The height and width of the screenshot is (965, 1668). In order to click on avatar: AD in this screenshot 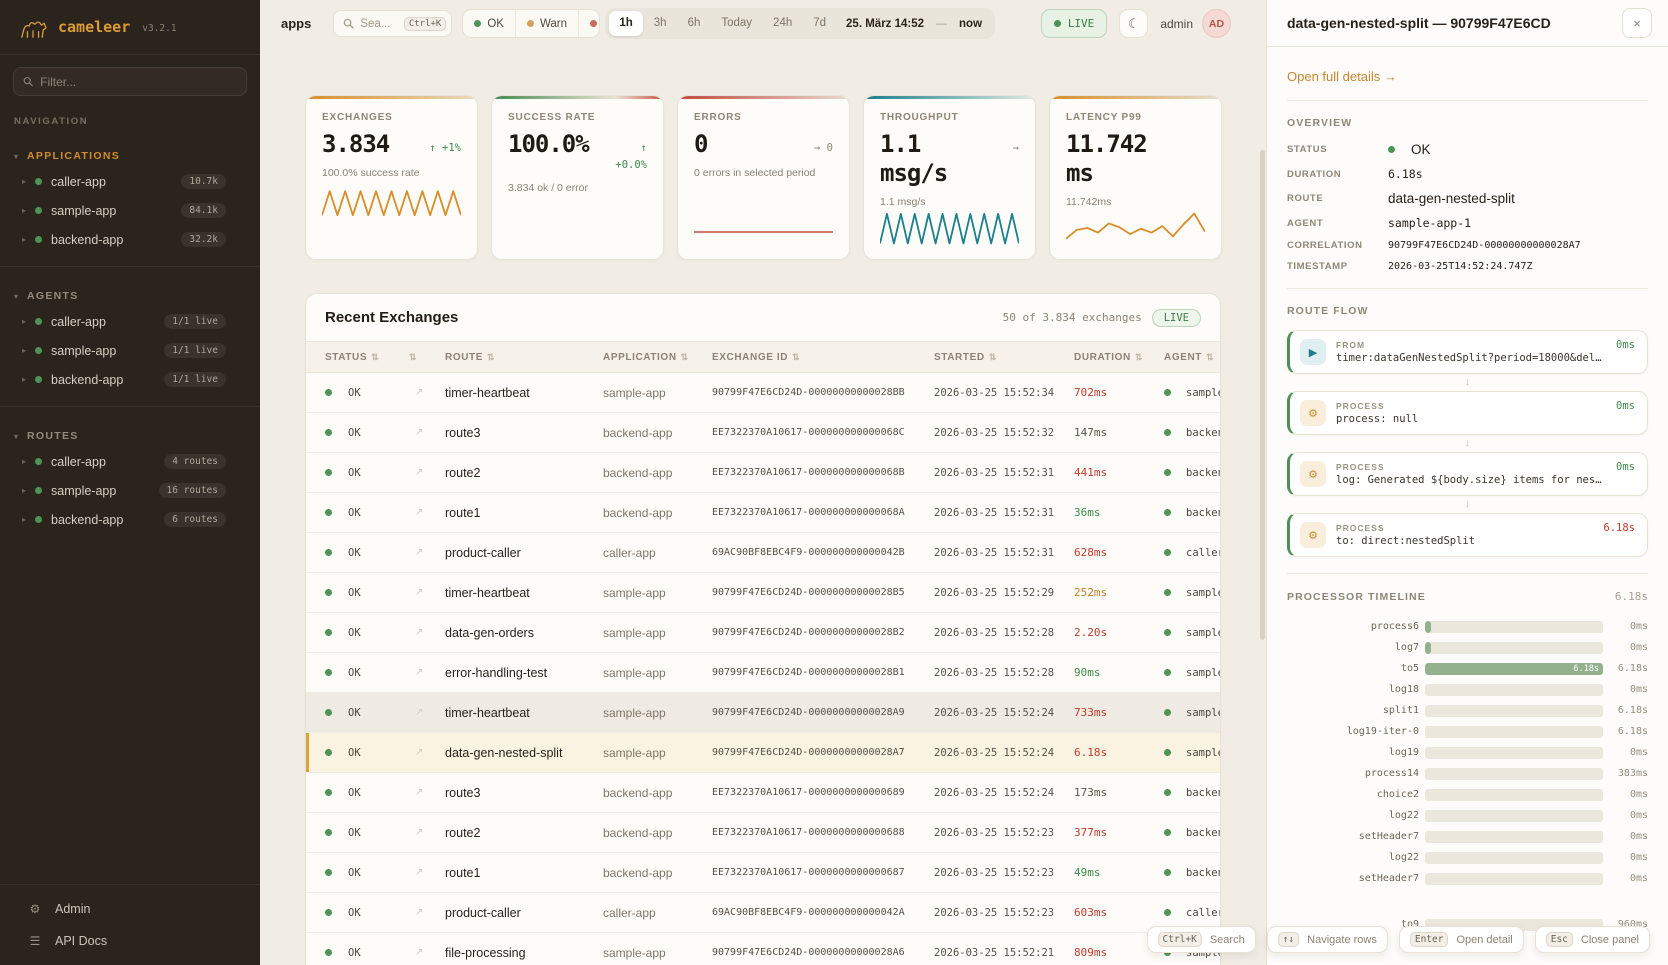, I will do `click(1216, 23)`.